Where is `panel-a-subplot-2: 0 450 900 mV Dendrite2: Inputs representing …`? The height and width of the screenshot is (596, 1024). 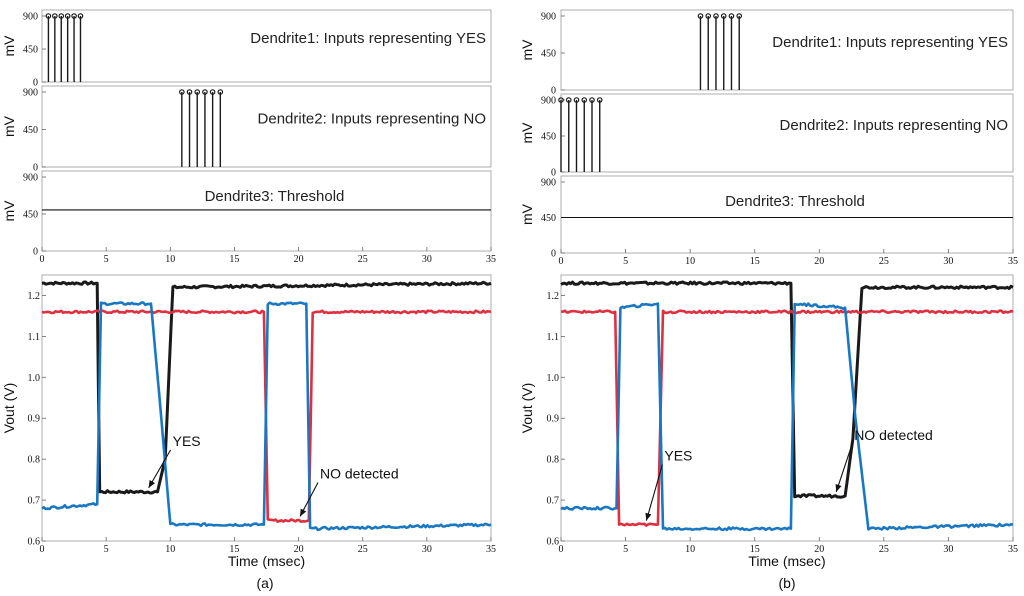 panel-a-subplot-2: 0 450 900 mV Dendrite2: Inputs representing … is located at coordinates (246, 129).